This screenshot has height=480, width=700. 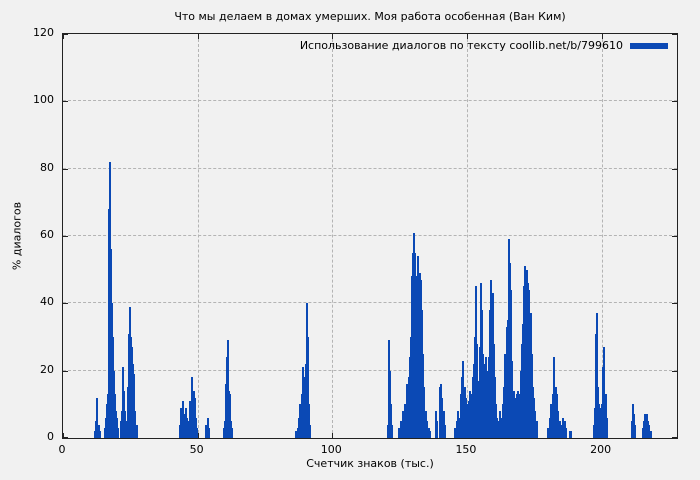 I want to click on y-tick-label: 40, so click(x=47, y=302).